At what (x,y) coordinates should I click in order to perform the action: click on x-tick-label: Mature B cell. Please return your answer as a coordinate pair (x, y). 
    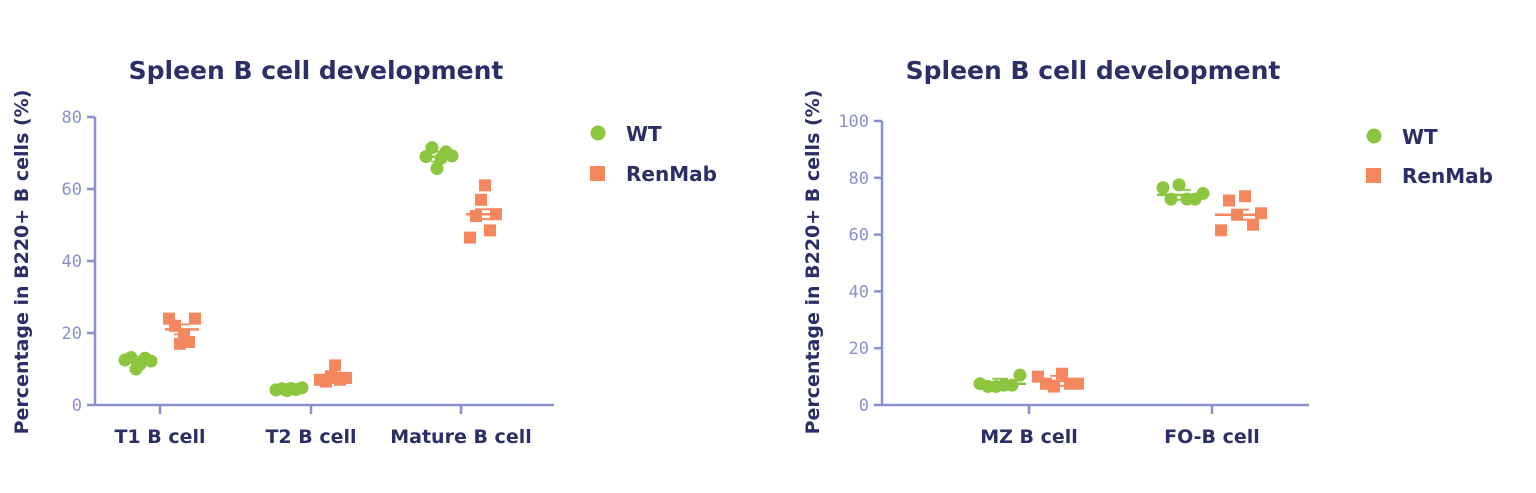
    Looking at the image, I should click on (460, 437).